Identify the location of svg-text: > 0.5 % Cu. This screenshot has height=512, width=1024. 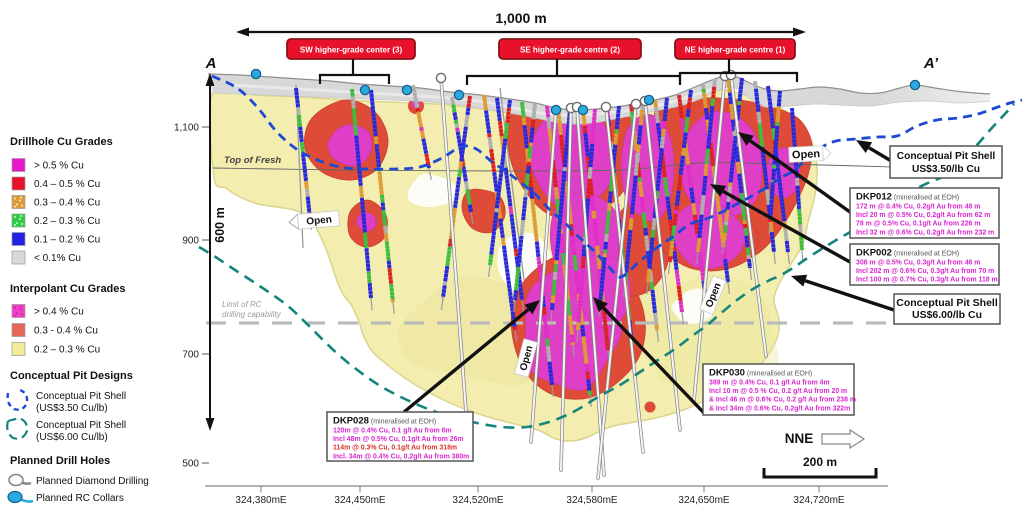
(59, 166).